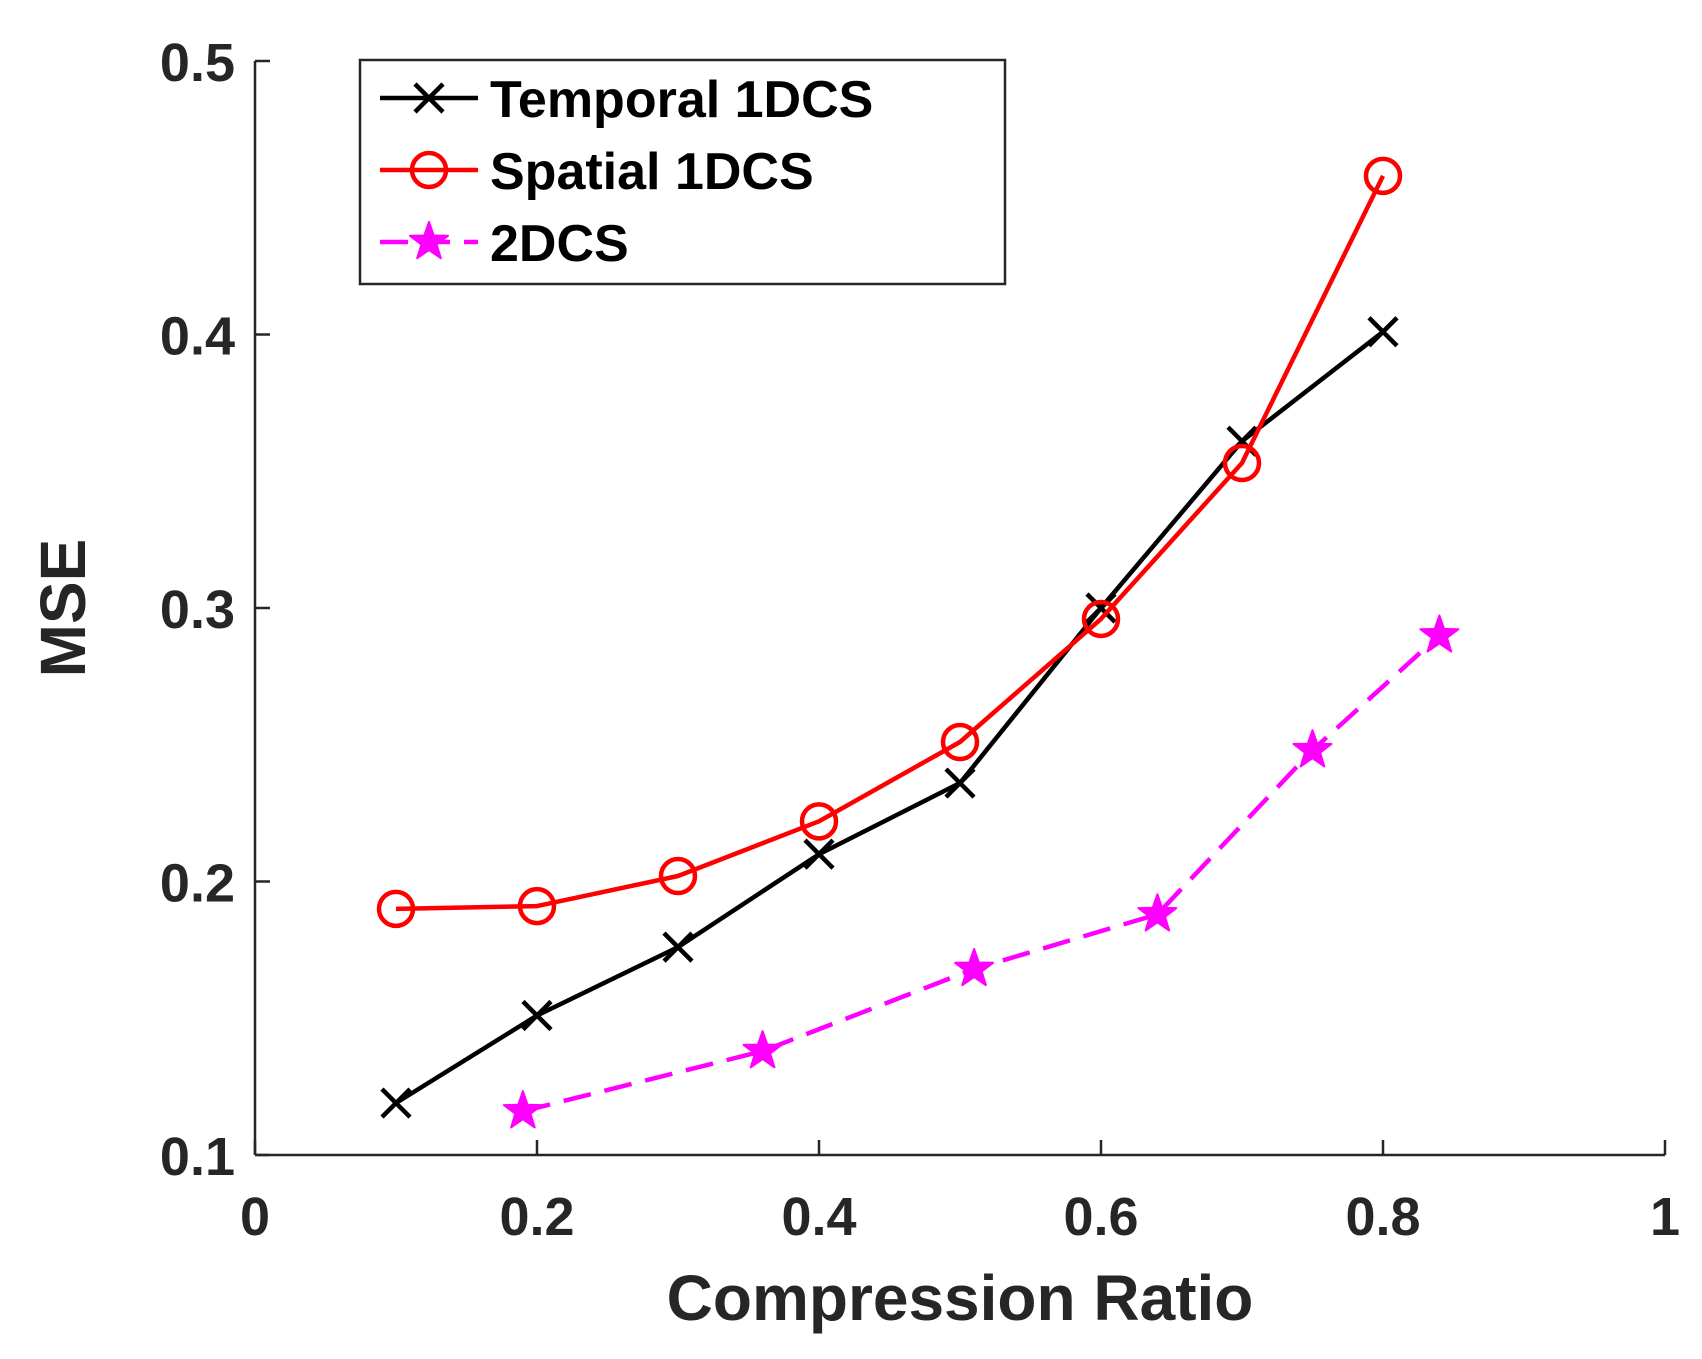  I want to click on x-tick-label: 0.8, so click(1382, 1217).